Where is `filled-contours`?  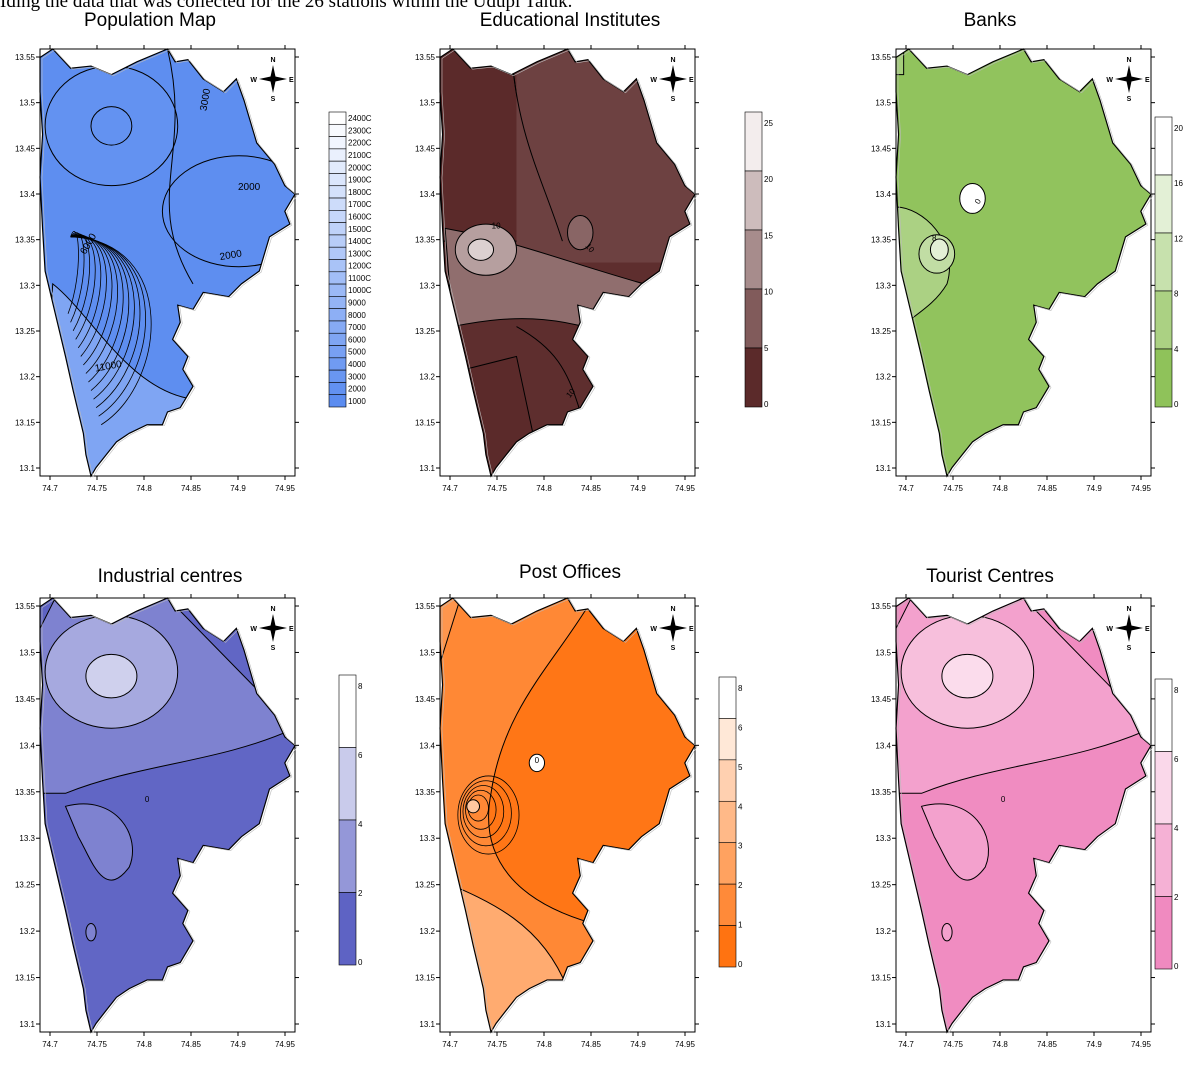 filled-contours is located at coordinates (1023, 815).